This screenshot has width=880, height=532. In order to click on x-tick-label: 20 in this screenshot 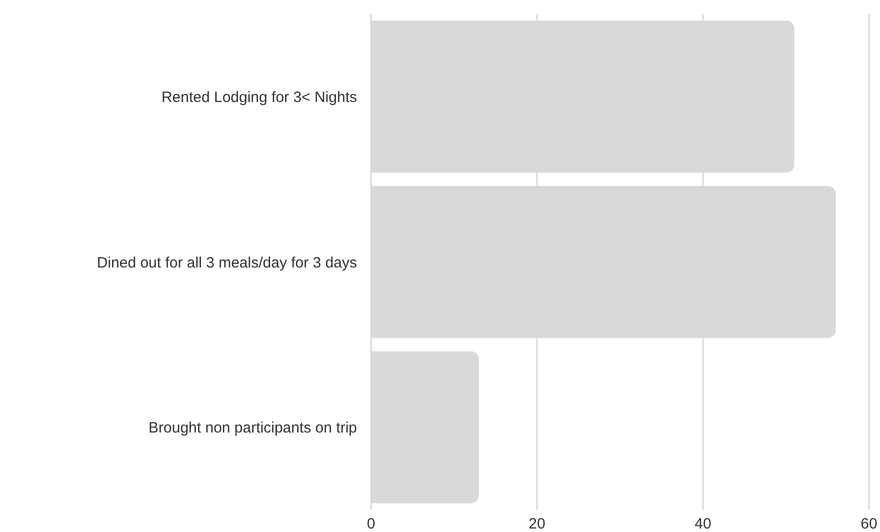, I will do `click(537, 524)`.